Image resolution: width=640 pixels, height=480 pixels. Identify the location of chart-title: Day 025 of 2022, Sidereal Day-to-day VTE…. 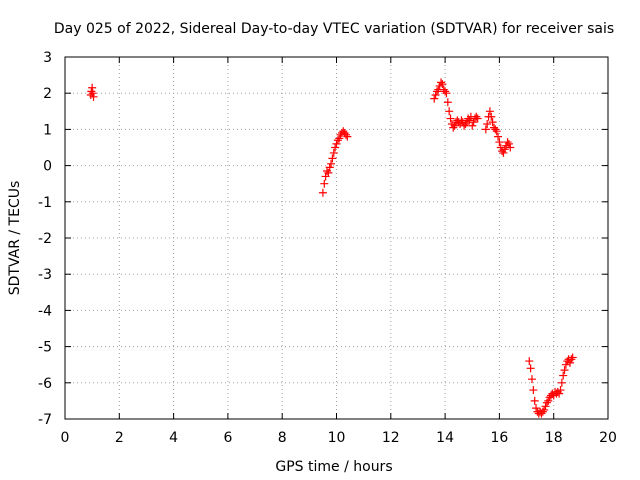
(334, 29).